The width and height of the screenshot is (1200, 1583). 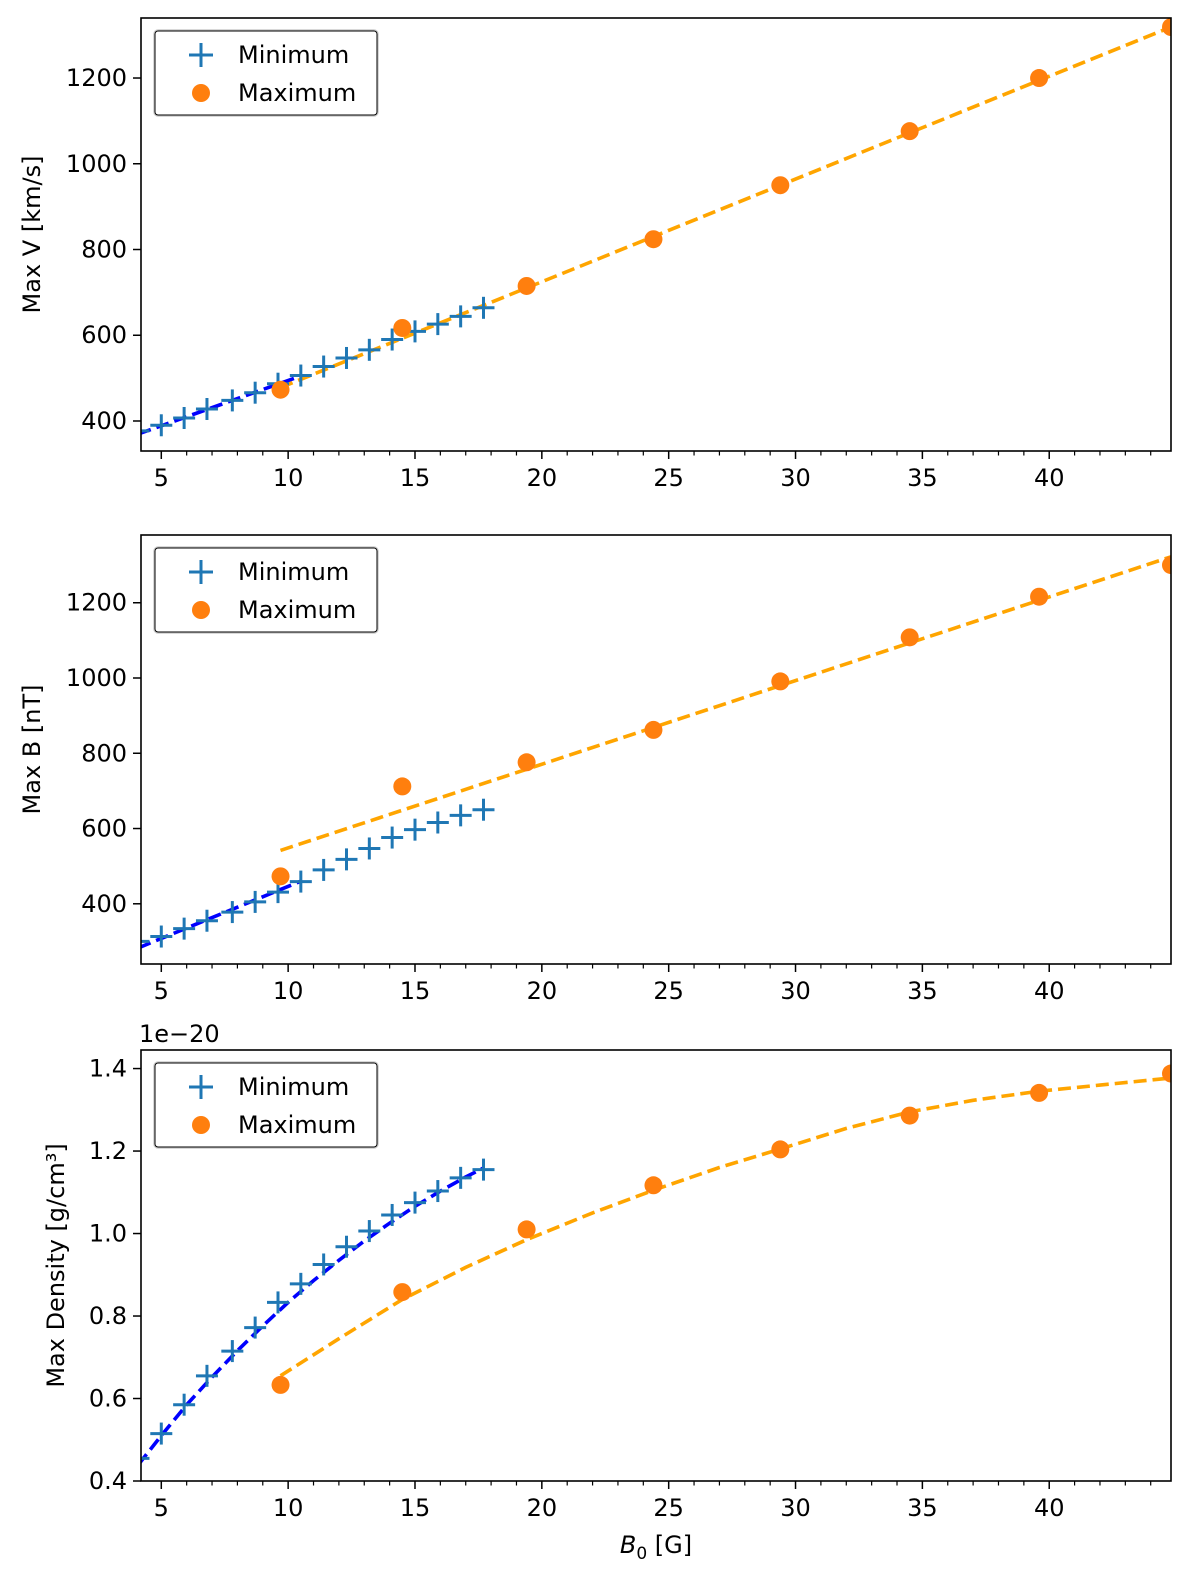 I want to click on y-offset-text: 1e−20, so click(x=179, y=1034).